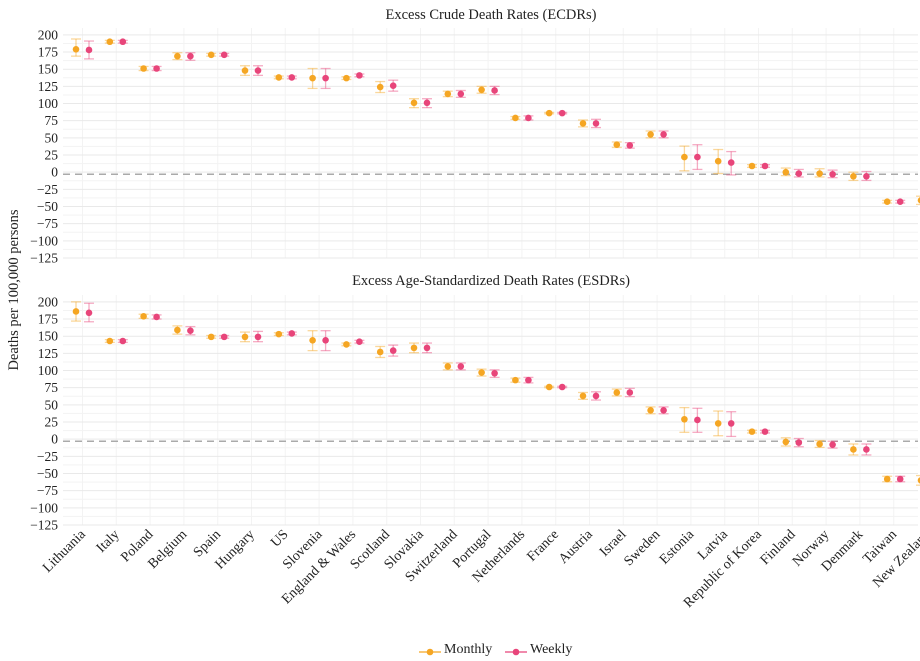  Describe the element at coordinates (642, 548) in the screenshot. I see `x-tick-label: Sweden` at that location.